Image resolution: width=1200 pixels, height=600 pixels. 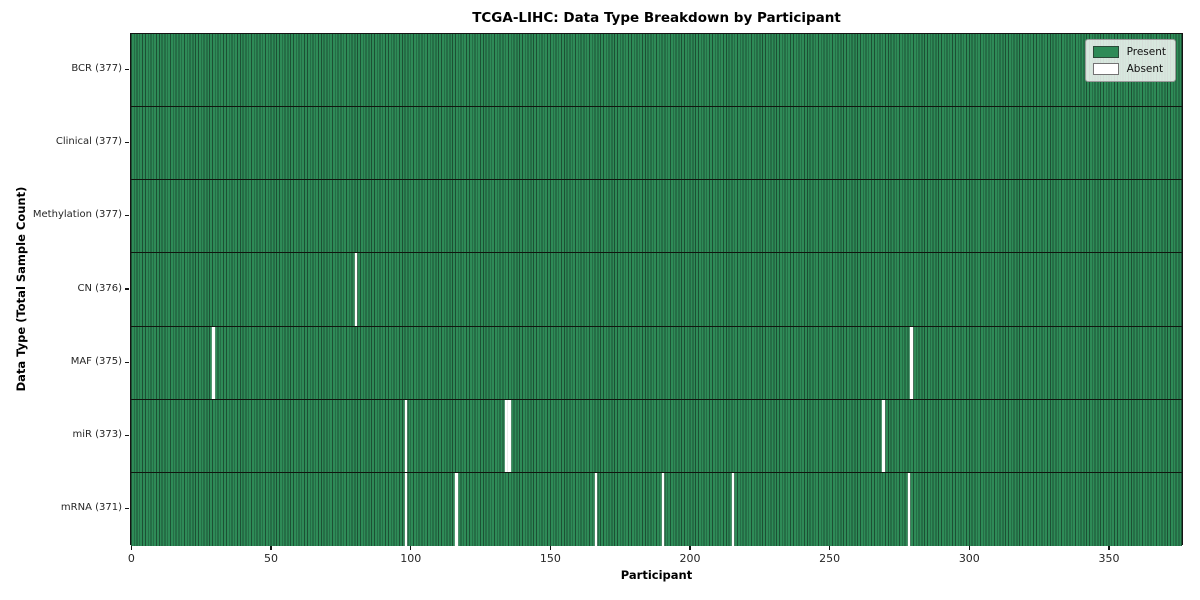 What do you see at coordinates (1109, 558) in the screenshot?
I see `x-tick-label: 350` at bounding box center [1109, 558].